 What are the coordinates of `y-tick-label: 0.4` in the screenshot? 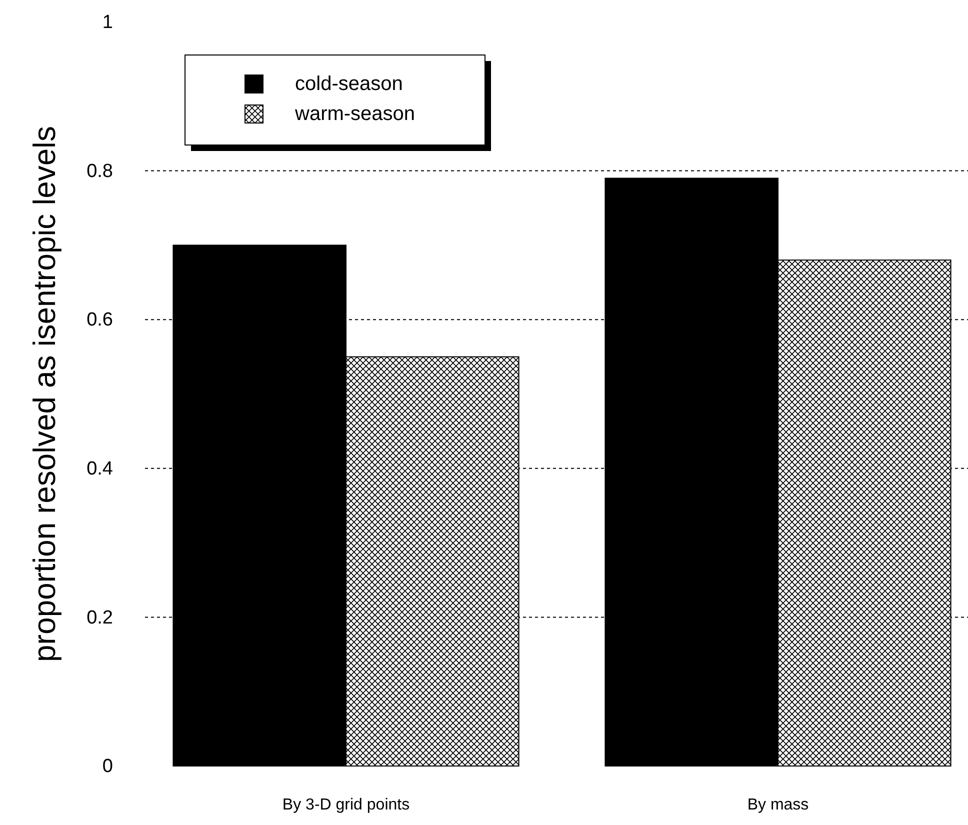 It's located at (100, 469).